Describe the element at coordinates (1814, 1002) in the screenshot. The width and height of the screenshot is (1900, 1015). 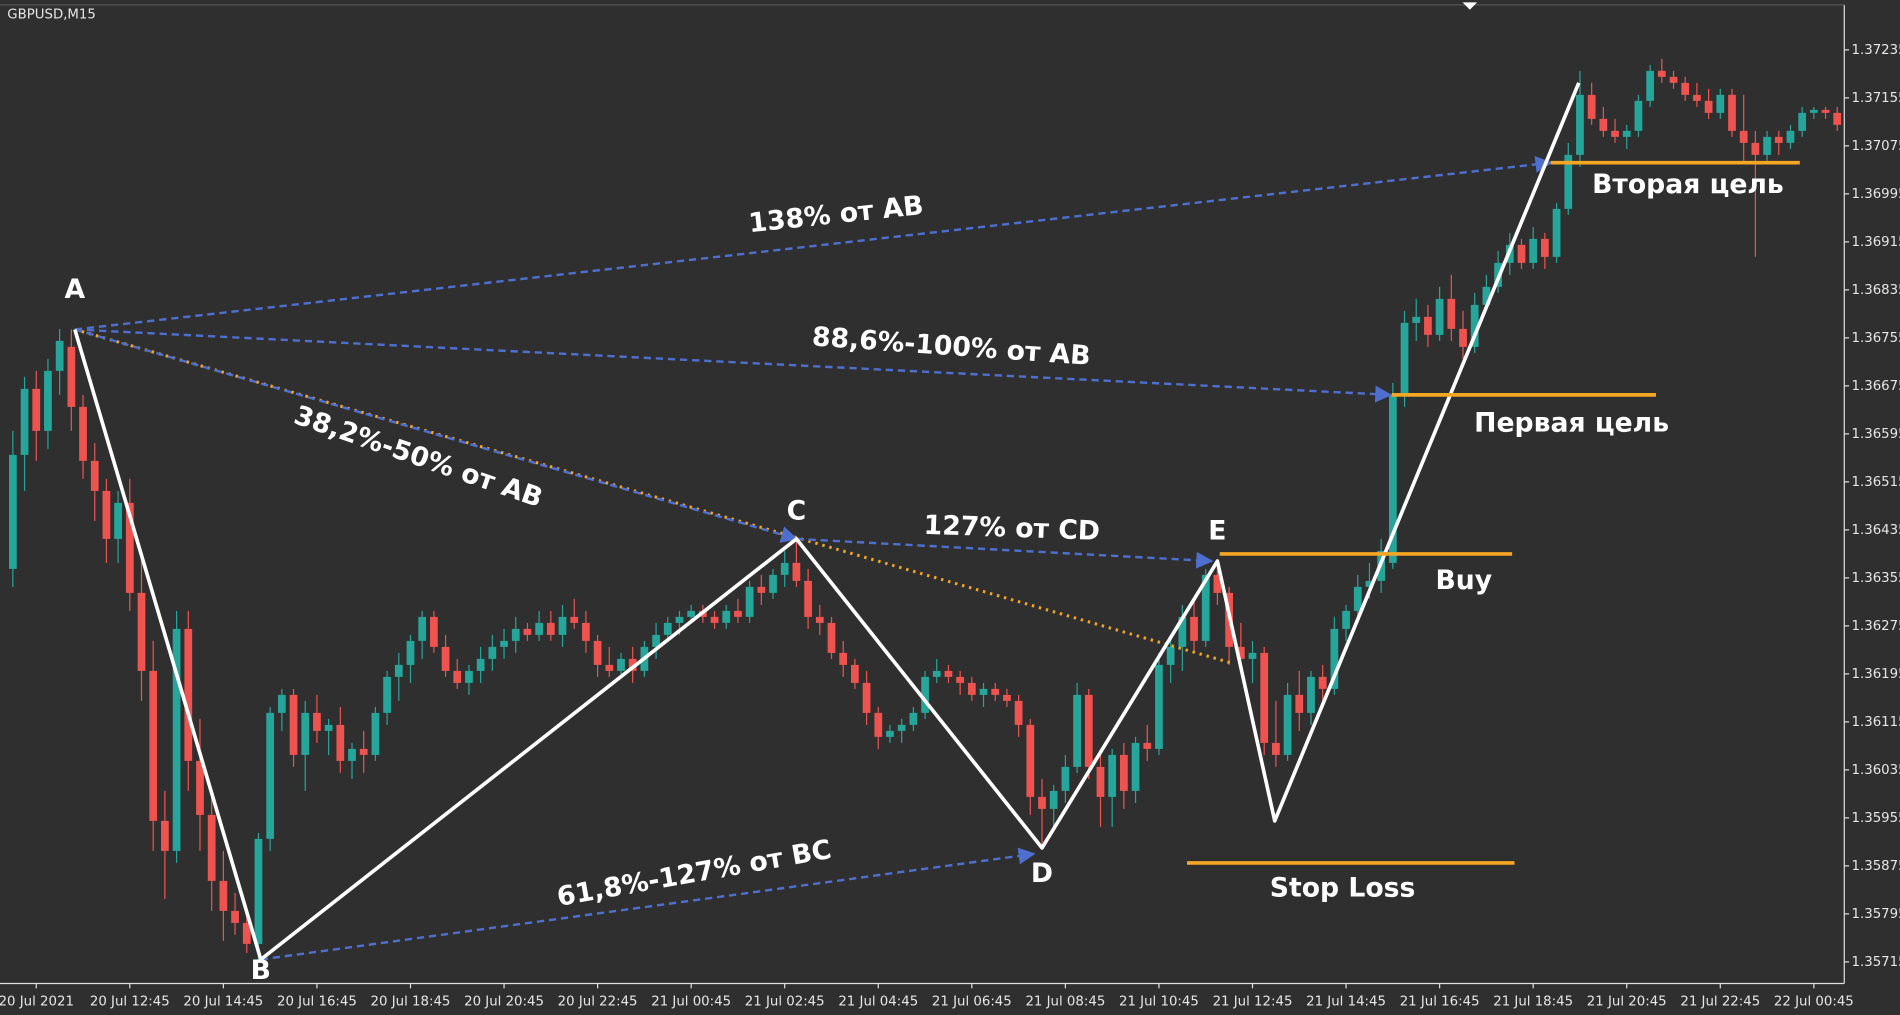
I see `x-tick-label: 22 Jul 00:45` at that location.